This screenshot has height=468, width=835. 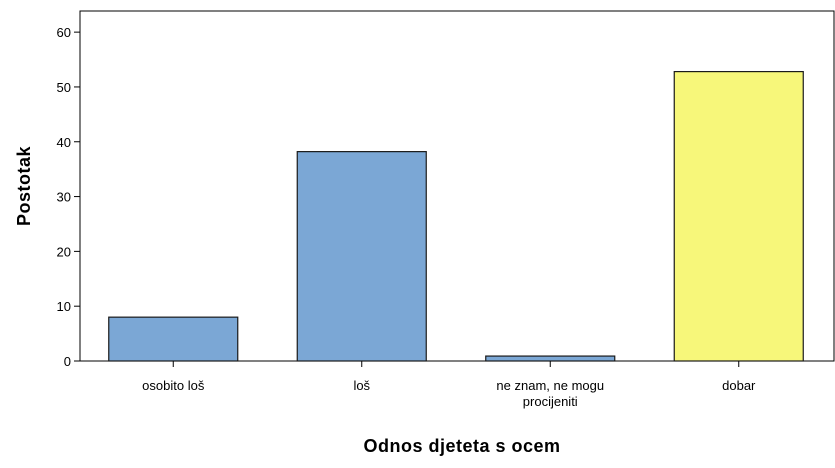 I want to click on y-axis: 0 10 20 30 40 50 60, so click(x=68, y=197).